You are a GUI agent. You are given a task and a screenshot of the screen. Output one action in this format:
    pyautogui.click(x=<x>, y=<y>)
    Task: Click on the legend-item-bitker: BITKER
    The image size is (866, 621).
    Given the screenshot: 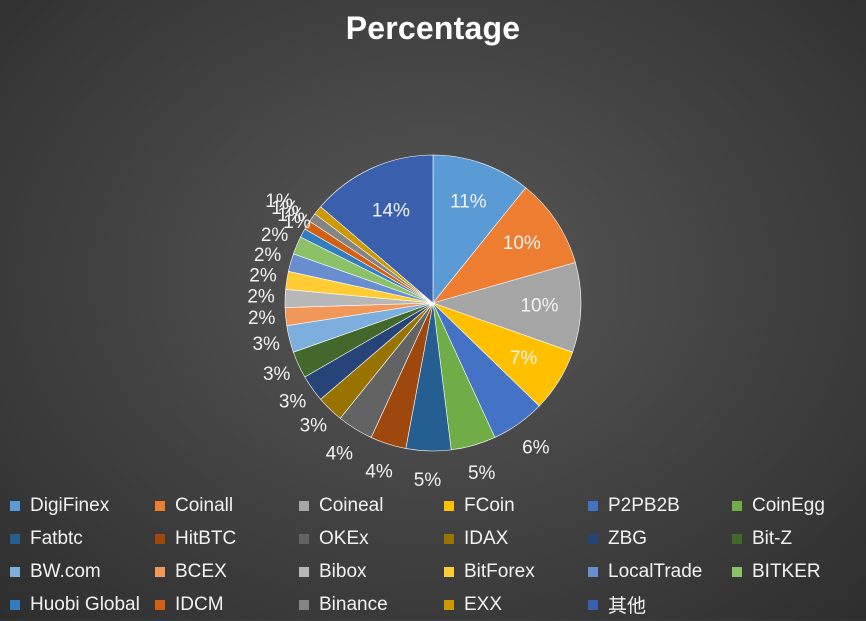 What is the action you would take?
    pyautogui.click(x=799, y=571)
    